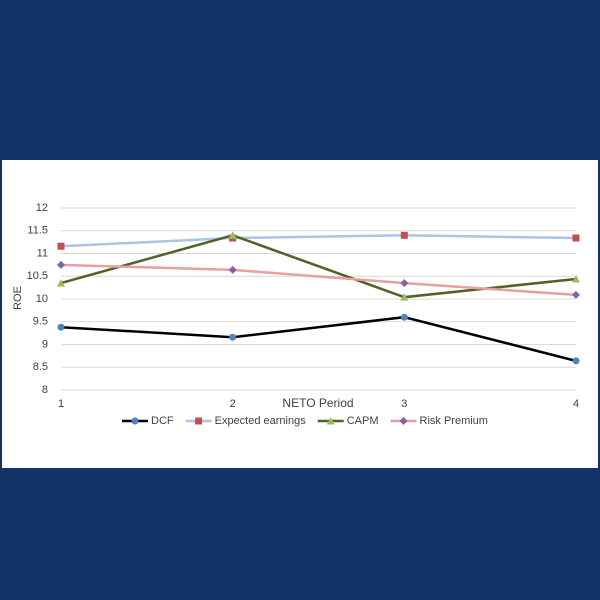 This screenshot has width=600, height=600. Describe the element at coordinates (233, 404) in the screenshot. I see `x-tick-label: 2` at that location.